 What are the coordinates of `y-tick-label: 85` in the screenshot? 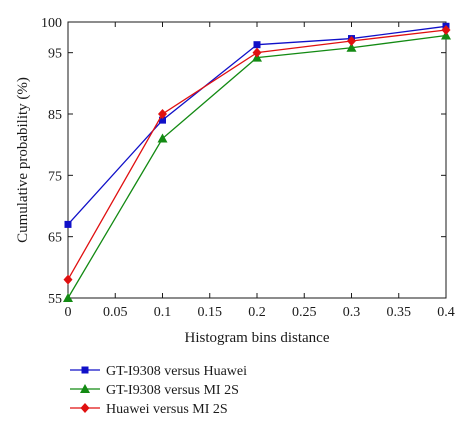 It's located at (55, 115).